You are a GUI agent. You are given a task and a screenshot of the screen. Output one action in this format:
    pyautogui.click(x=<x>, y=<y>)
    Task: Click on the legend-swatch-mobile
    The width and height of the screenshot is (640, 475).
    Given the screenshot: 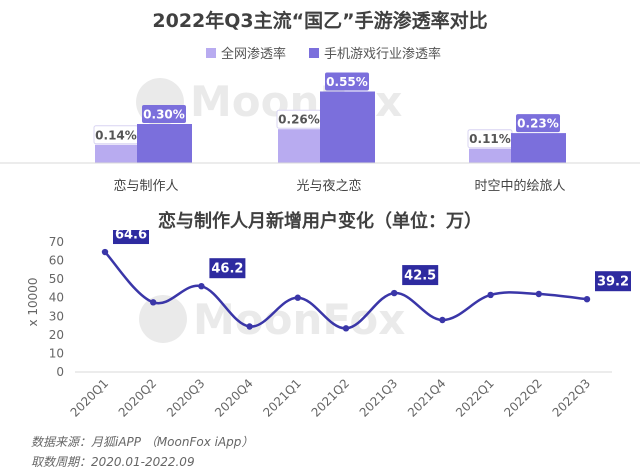 What is the action you would take?
    pyautogui.click(x=314, y=52)
    